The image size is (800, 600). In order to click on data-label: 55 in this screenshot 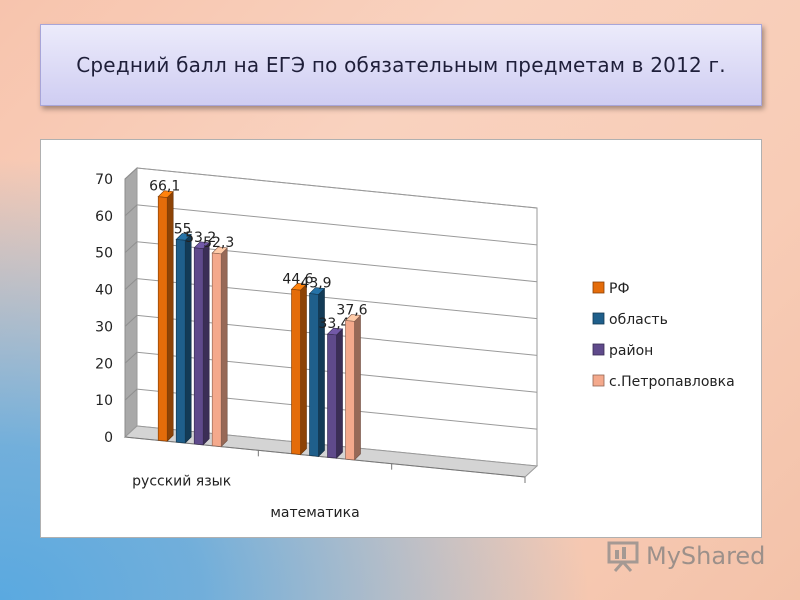, I will do `click(183, 229)`.